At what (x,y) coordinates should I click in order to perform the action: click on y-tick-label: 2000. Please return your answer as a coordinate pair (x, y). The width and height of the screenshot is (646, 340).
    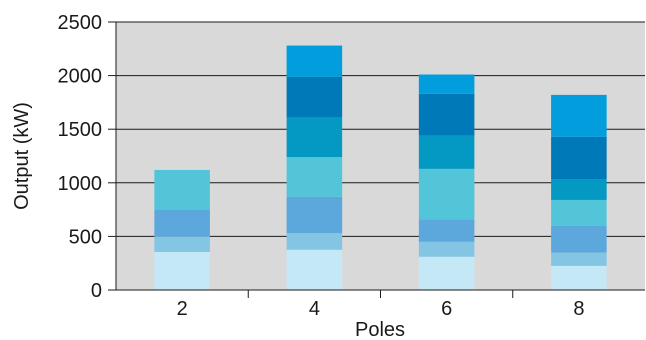
    Looking at the image, I should click on (80, 77).